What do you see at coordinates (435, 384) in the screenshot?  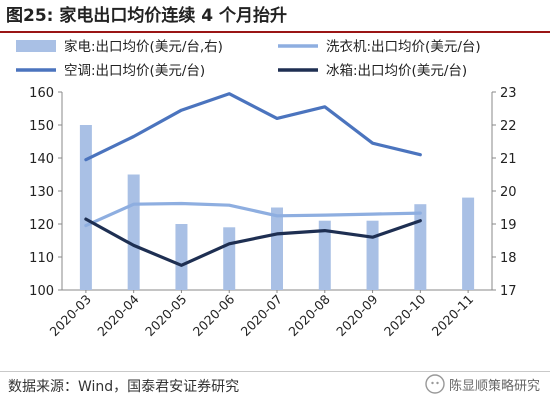 I see `wechat-icon` at bounding box center [435, 384].